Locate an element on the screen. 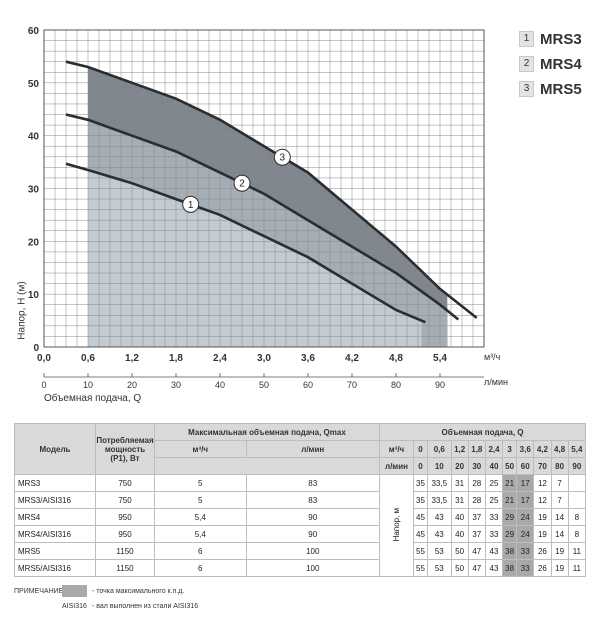  cell-head-value: 33 is located at coordinates (525, 551).